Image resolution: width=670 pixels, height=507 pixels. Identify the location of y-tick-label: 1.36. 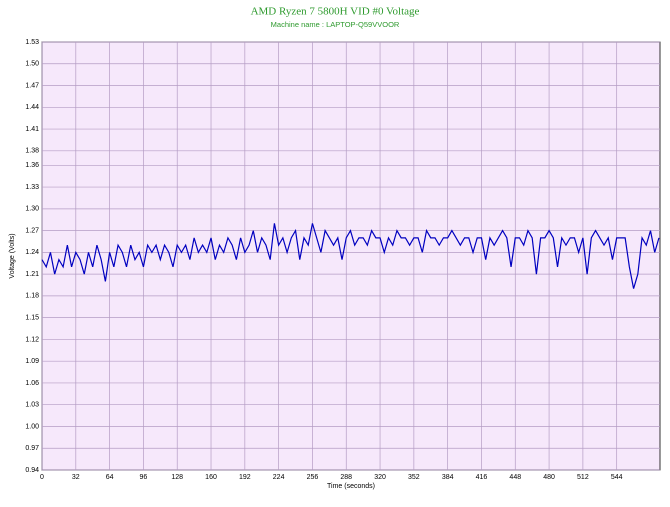
(32, 165).